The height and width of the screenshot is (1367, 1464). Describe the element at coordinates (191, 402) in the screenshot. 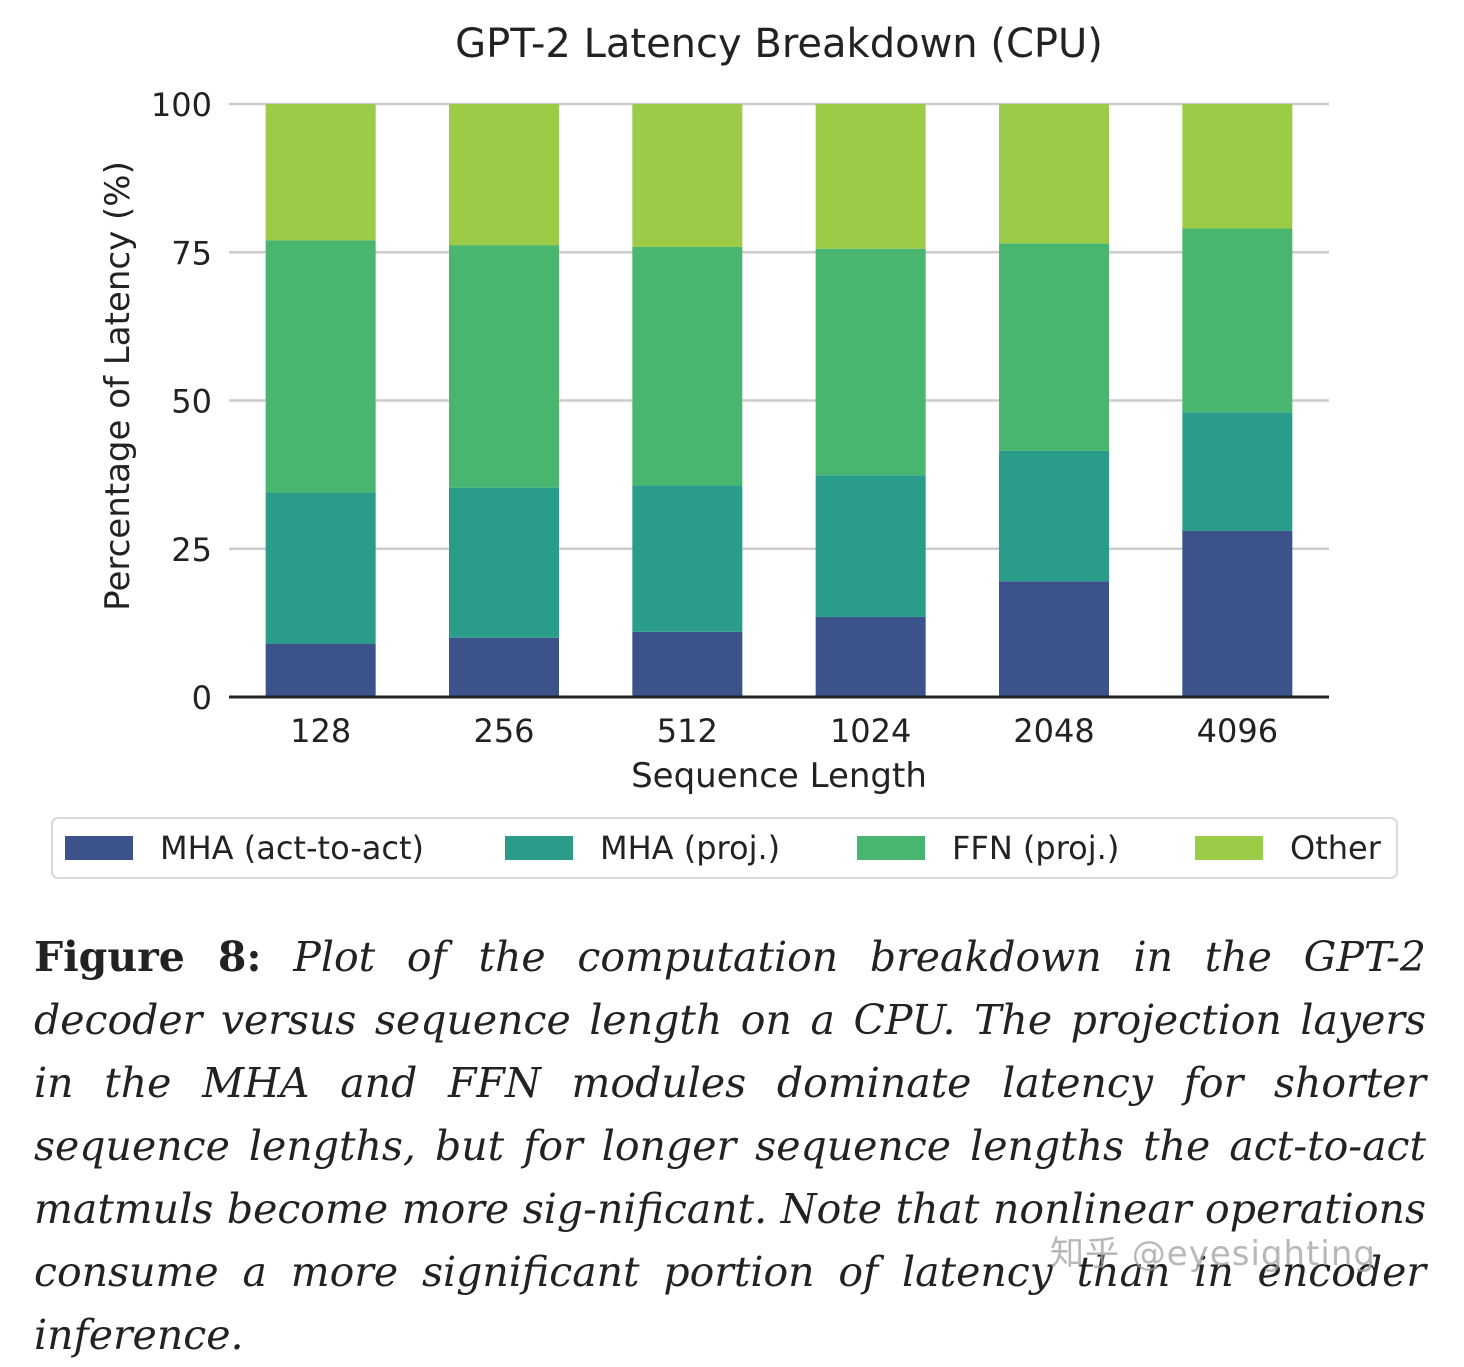

I see `y-tick-label: 50` at that location.